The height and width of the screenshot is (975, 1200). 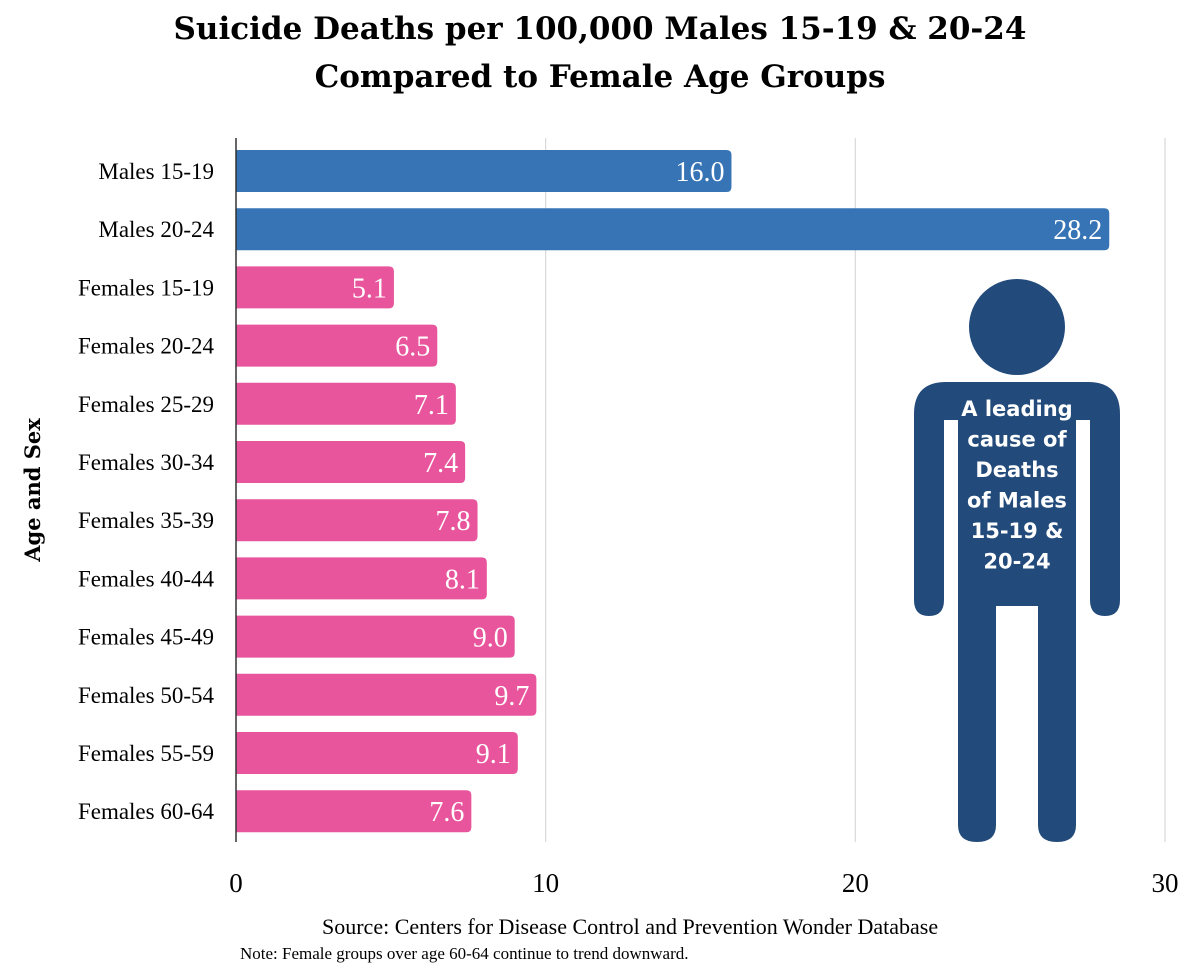 I want to click on bar-value-label: 28.2, so click(x=1077, y=230).